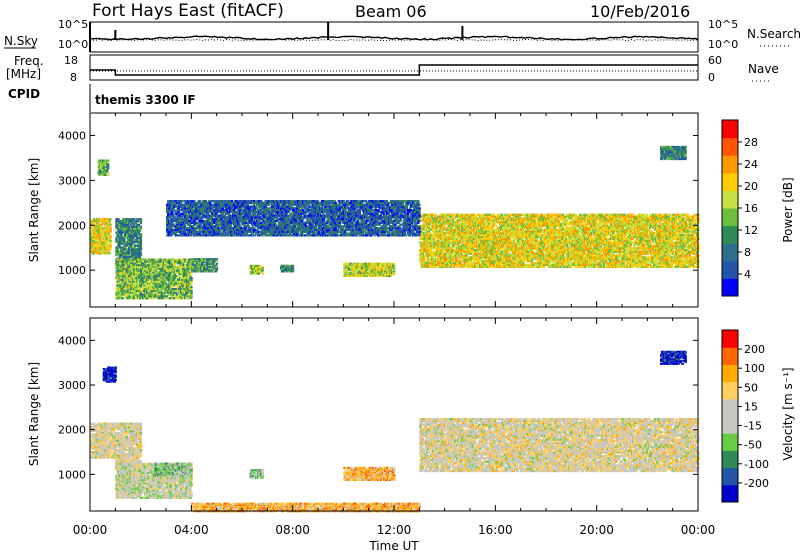  What do you see at coordinates (188, 11) in the screenshot?
I see `station-title: Fort Hays East (fitACF)` at bounding box center [188, 11].